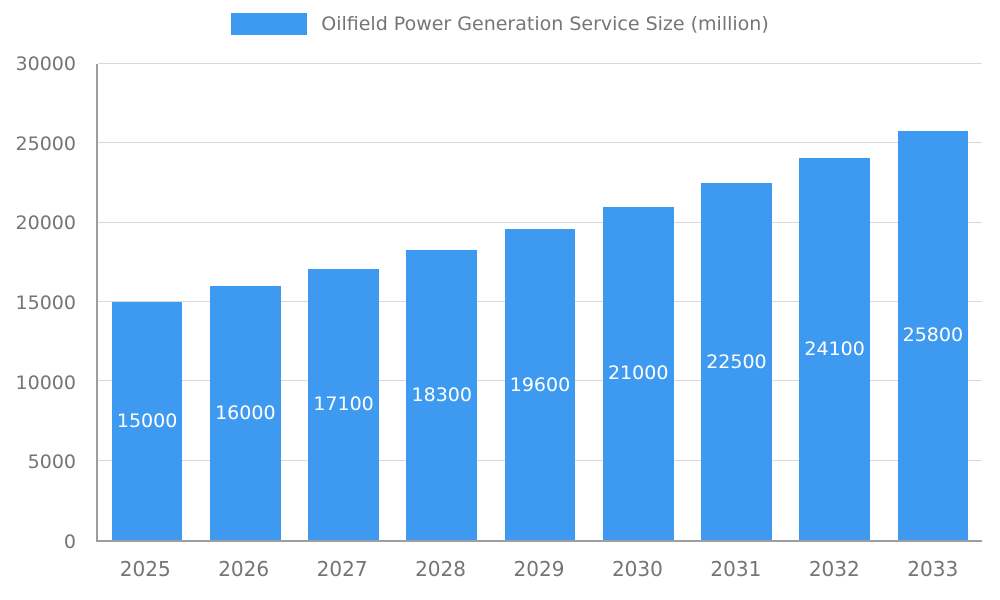  I want to click on bar-2027: 17100, so click(343, 404).